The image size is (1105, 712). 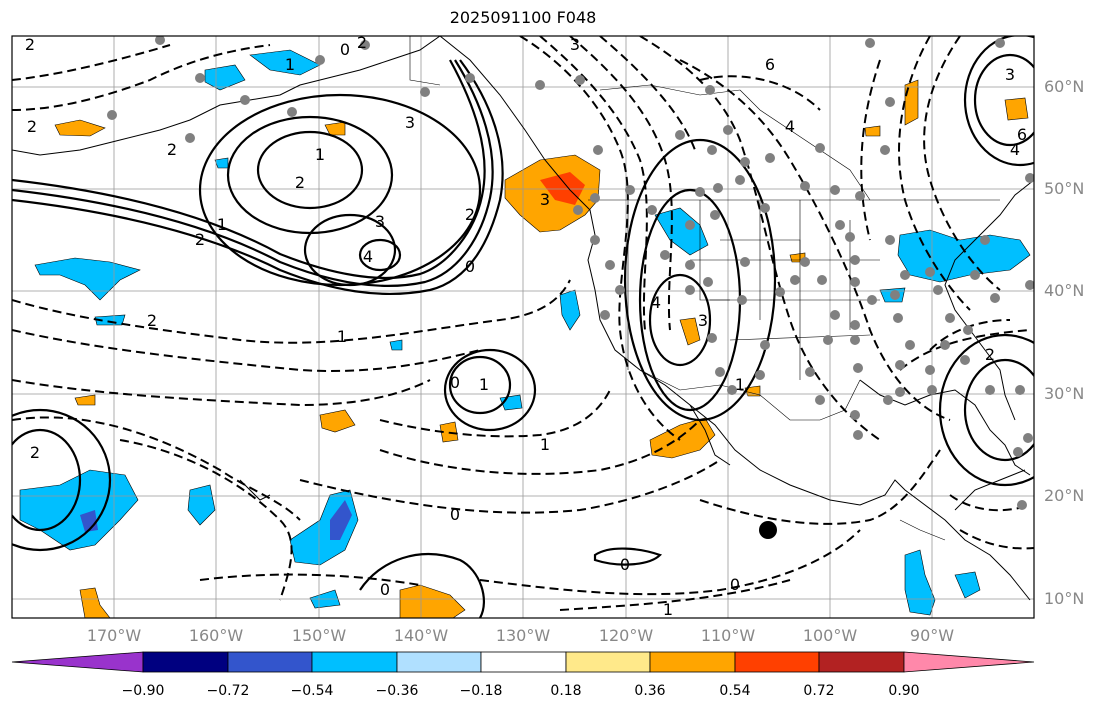 What do you see at coordinates (114, 635) in the screenshot?
I see `lon-label: 170°W` at bounding box center [114, 635].